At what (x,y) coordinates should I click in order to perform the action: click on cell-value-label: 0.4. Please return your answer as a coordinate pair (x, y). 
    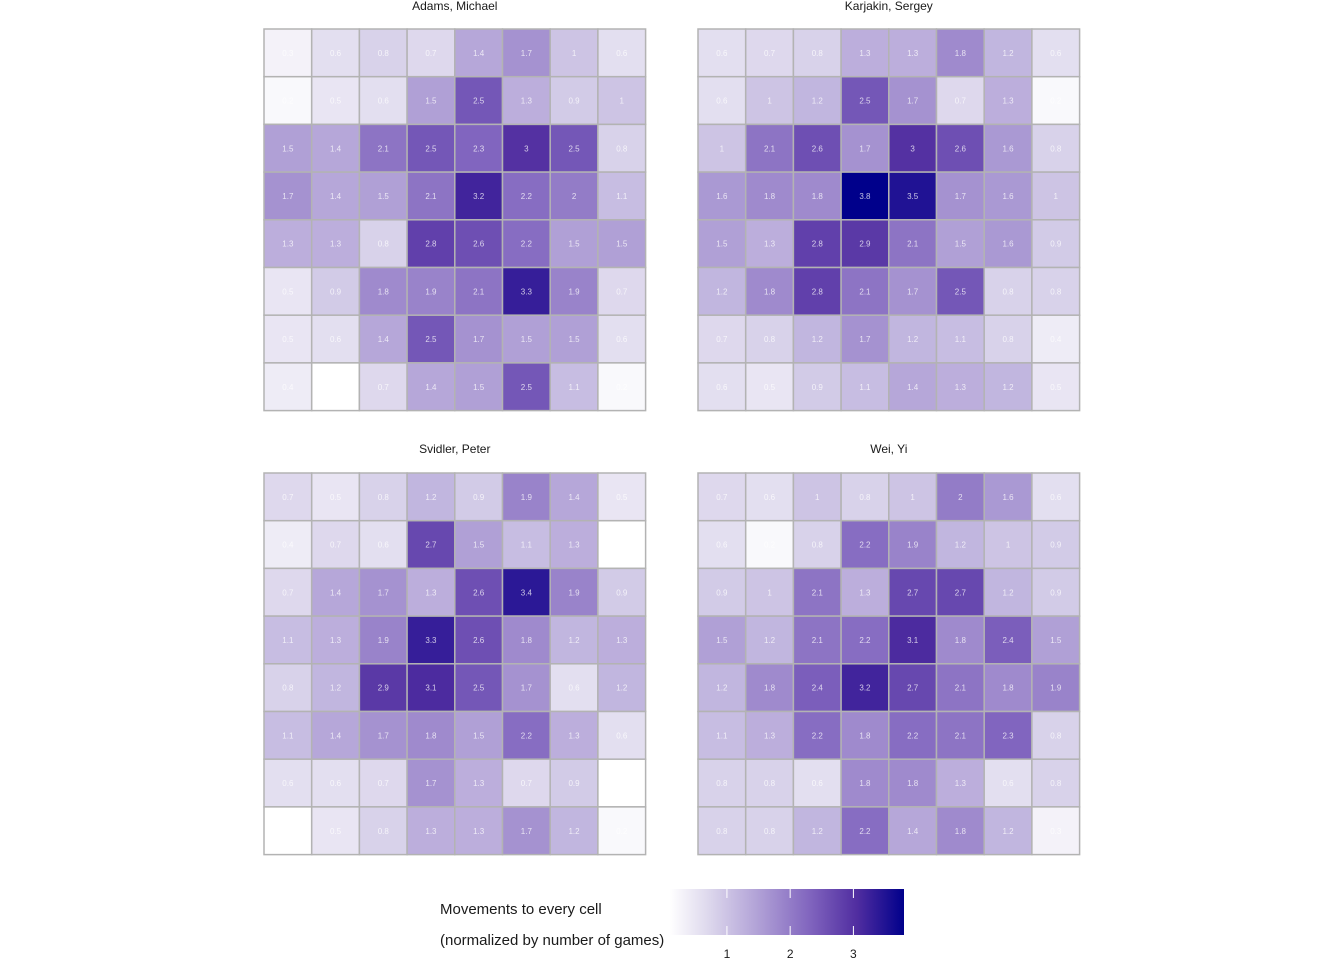
    Looking at the image, I should click on (288, 387).